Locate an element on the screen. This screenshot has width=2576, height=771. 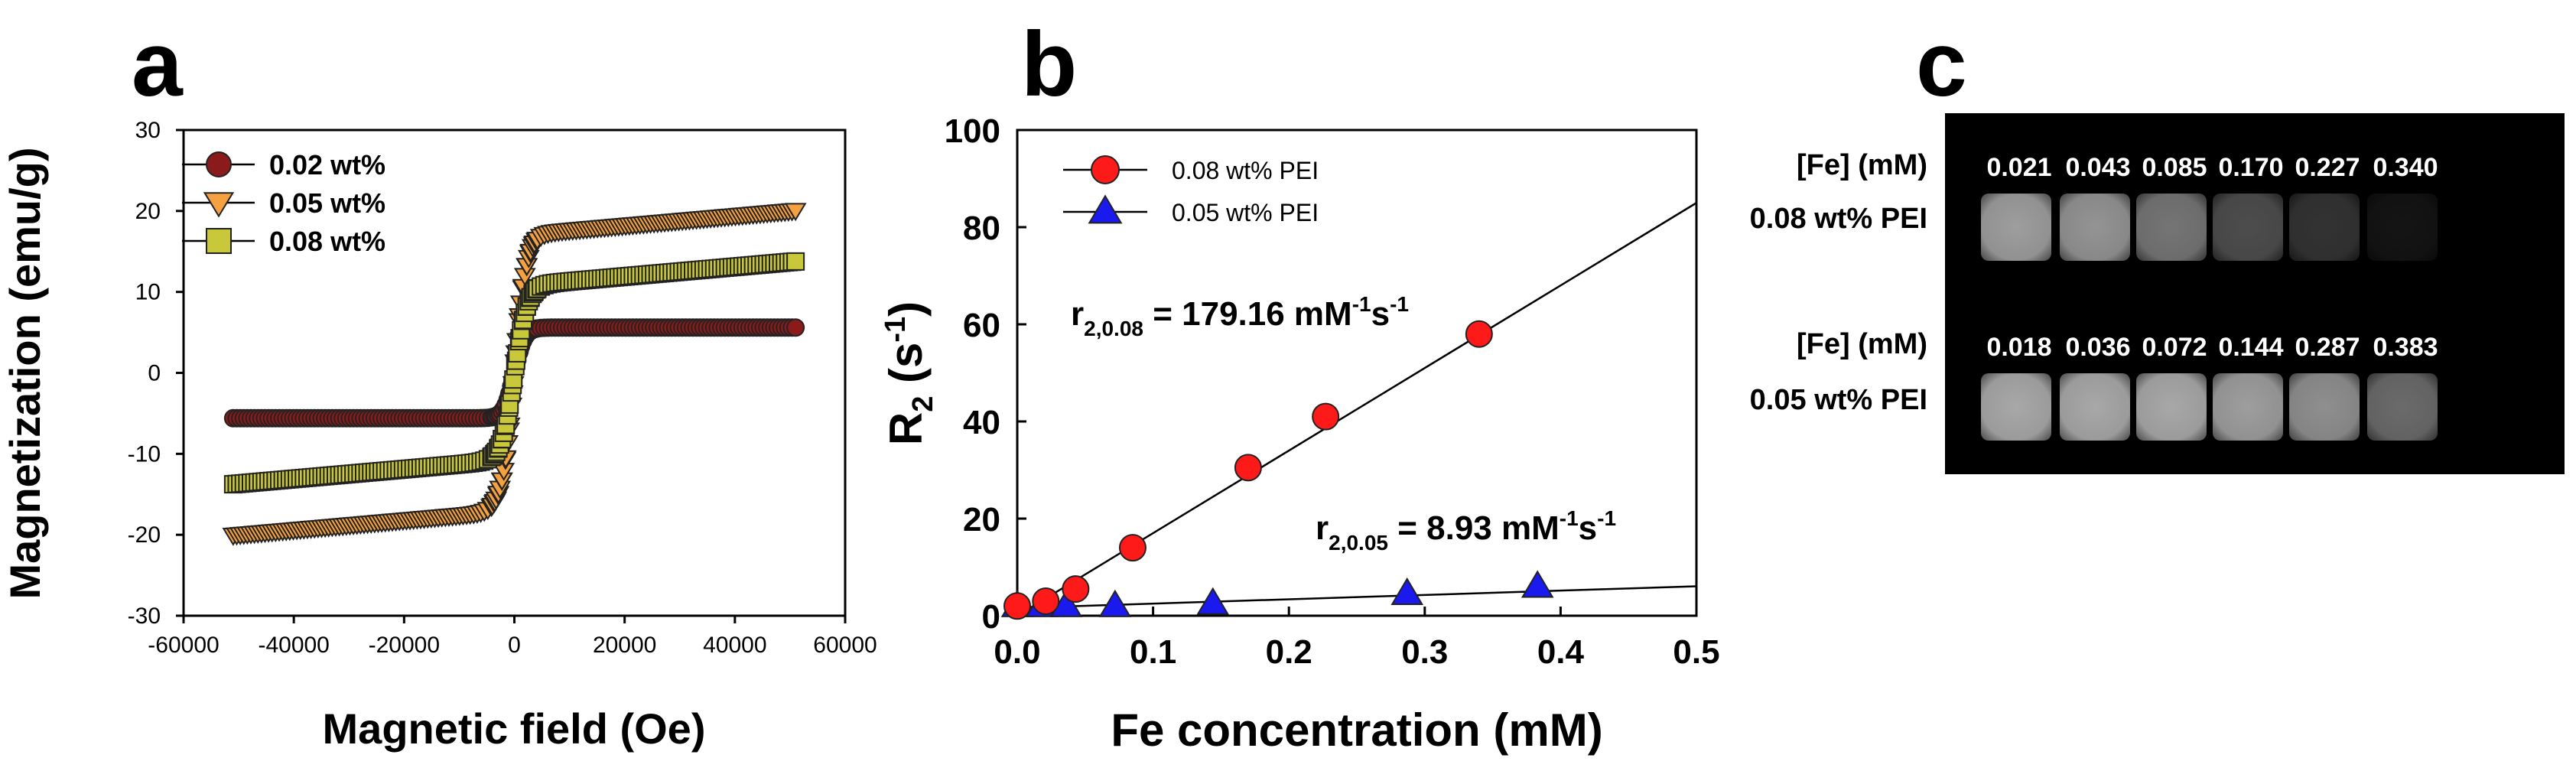
y-tick-label: 100 is located at coordinates (972, 131).